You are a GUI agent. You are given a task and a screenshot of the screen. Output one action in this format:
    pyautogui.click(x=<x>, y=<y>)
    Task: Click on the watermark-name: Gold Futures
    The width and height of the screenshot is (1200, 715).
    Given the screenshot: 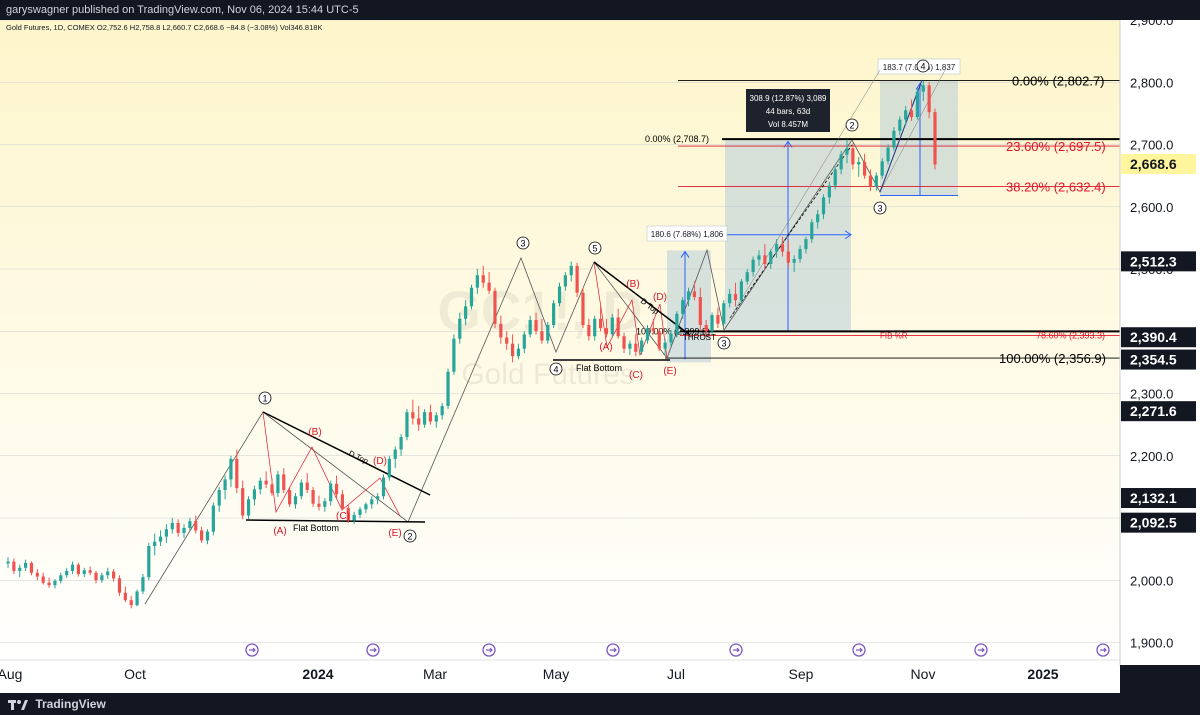 What is the action you would take?
    pyautogui.click(x=547, y=374)
    